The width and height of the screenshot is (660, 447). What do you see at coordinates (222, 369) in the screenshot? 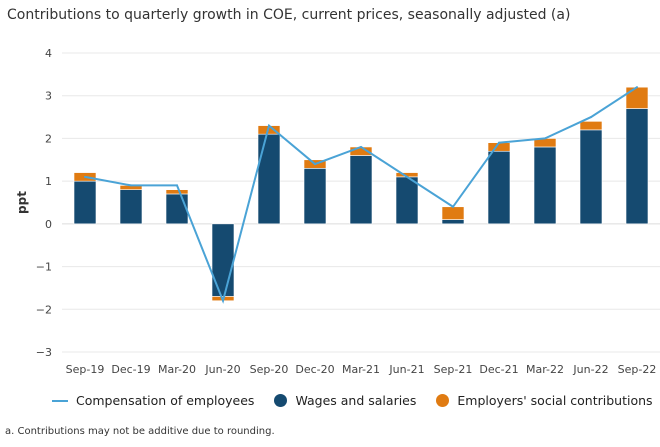
I see `x-tick-label: Jun-20` at bounding box center [222, 369].